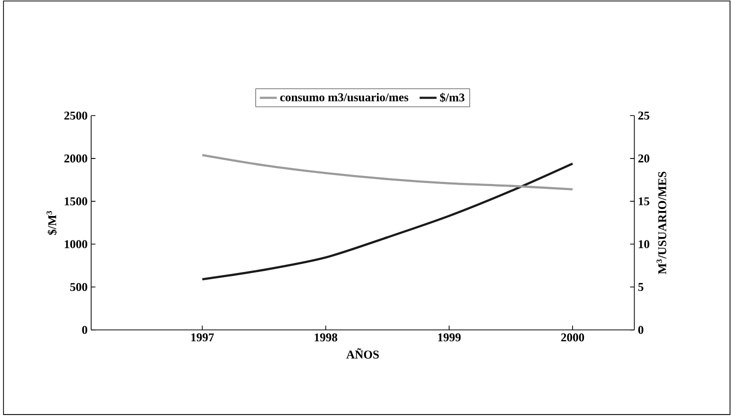 The height and width of the screenshot is (416, 731). Describe the element at coordinates (644, 244) in the screenshot. I see `y2-tick-label: 10` at that location.